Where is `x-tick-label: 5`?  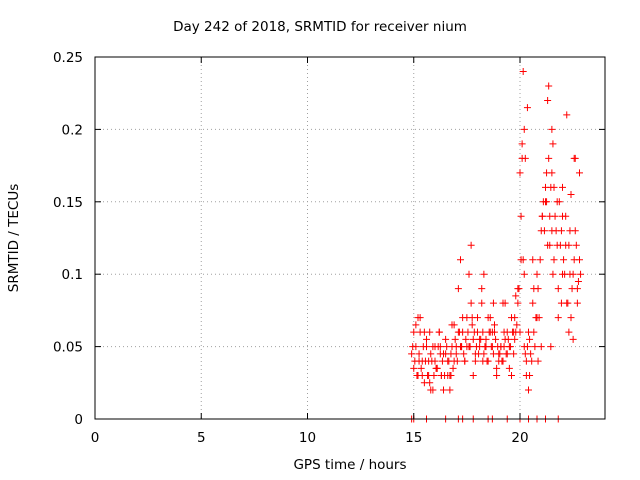 x-tick-label: 5 is located at coordinates (201, 438).